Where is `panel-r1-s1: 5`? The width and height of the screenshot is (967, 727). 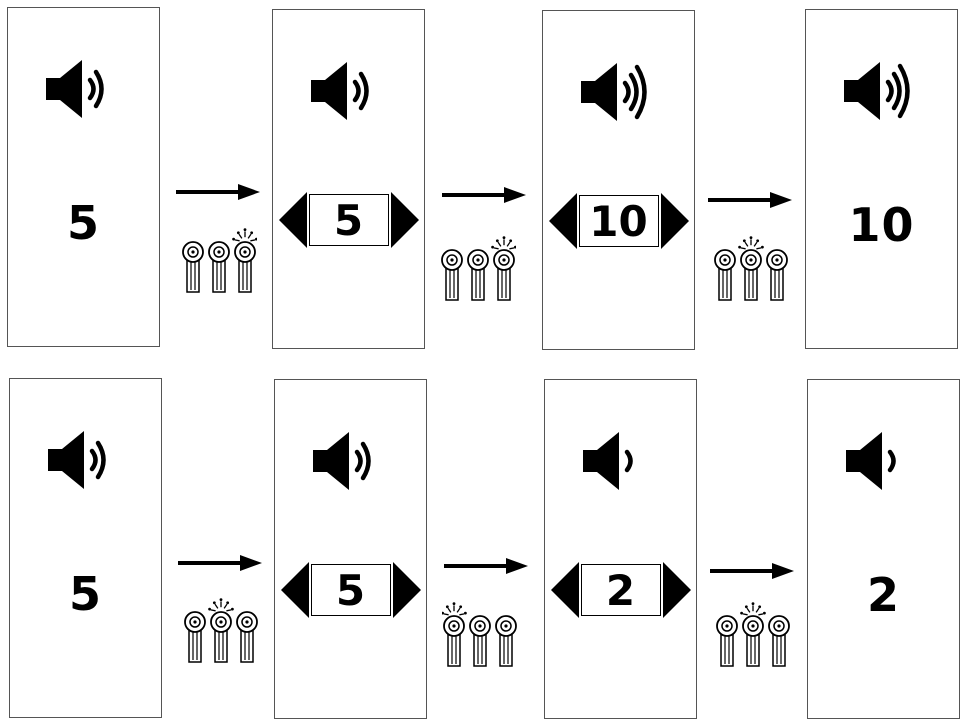
panel-r1-s1: 5 is located at coordinates (83, 177).